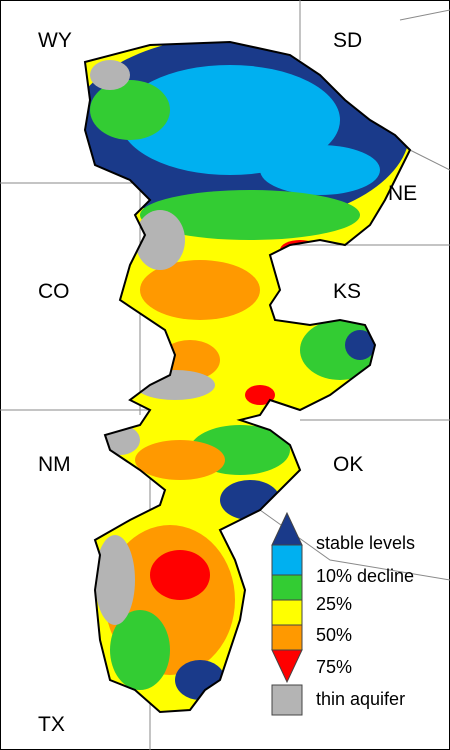  I want to click on state-label: SD, so click(347, 40).